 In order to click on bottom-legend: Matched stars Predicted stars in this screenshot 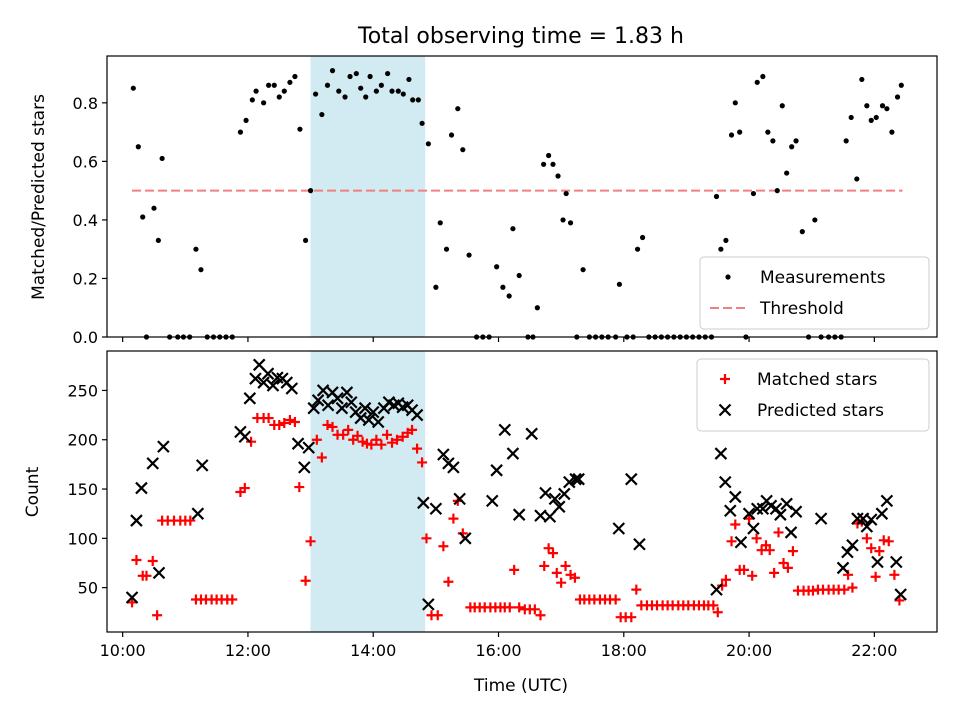, I will do `click(813, 395)`.